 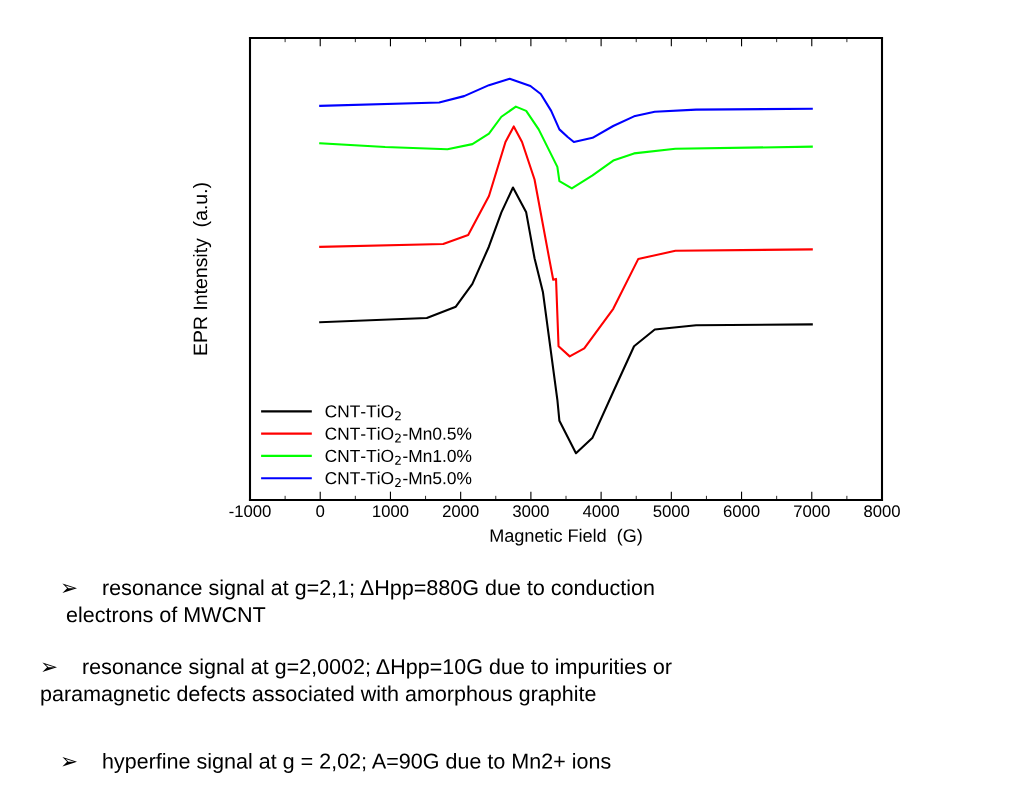 I want to click on legend-label: CNT-TiO$_{2}$, so click(x=363, y=412).